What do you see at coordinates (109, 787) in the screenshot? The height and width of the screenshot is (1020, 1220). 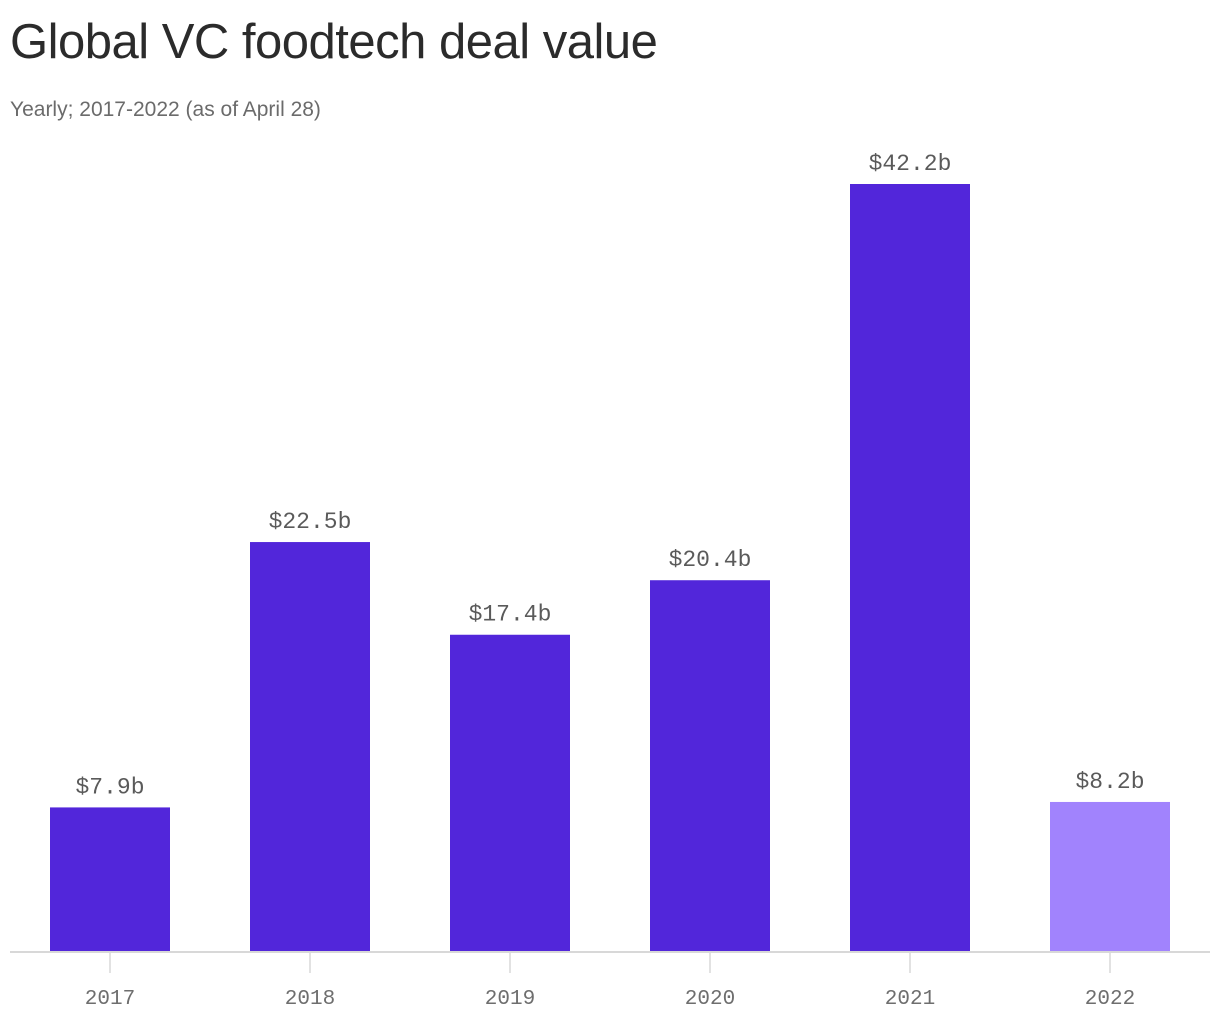 I see `value-label-2017: $7.9b` at bounding box center [109, 787].